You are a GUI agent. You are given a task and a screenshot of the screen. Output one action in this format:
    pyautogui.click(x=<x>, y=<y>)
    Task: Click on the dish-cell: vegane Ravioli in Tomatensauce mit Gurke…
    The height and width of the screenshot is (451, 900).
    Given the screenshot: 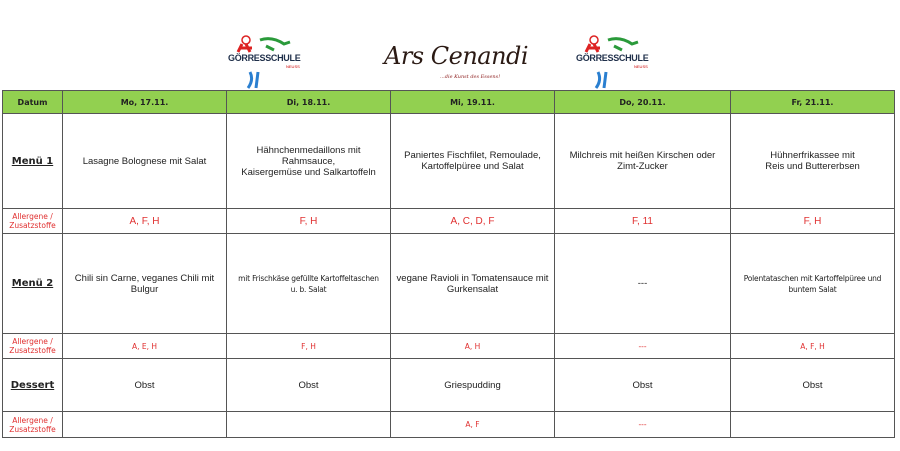 What is the action you would take?
    pyautogui.click(x=472, y=283)
    